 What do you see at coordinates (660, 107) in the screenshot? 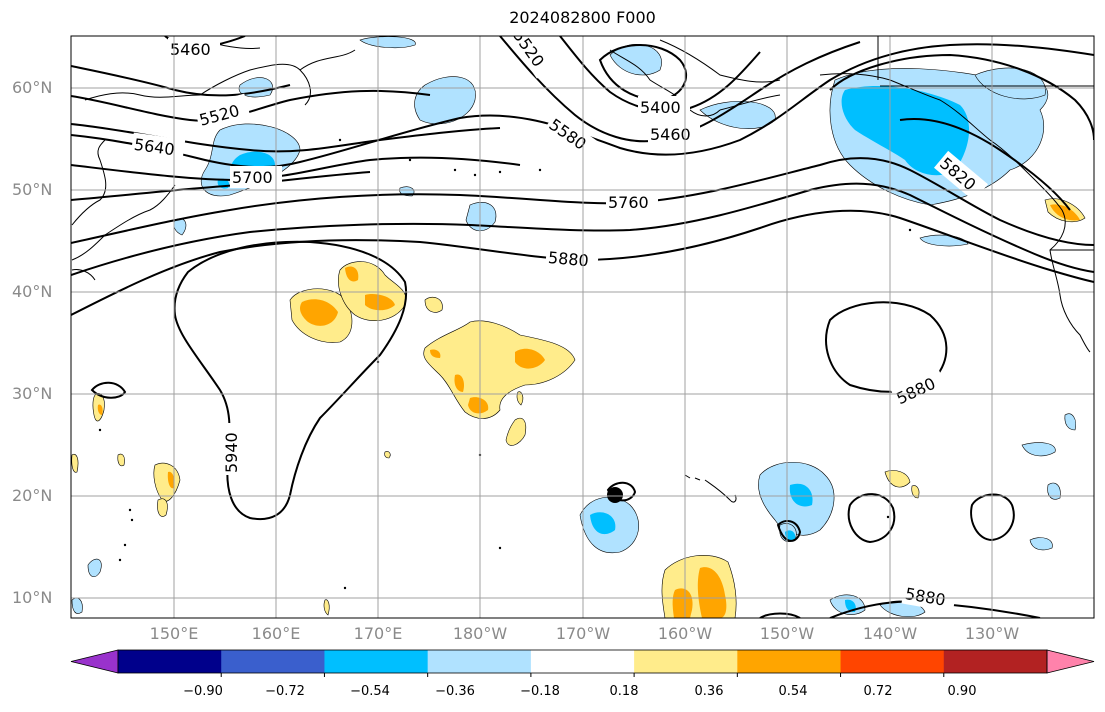
I see `contour-label-5400: 5400` at bounding box center [660, 107].